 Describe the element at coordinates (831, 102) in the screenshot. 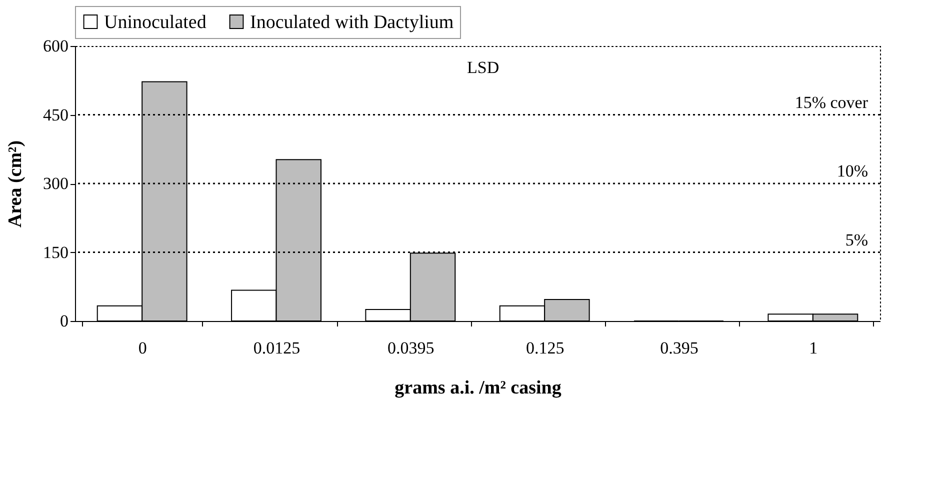

I see `annotation: 15% cover` at that location.